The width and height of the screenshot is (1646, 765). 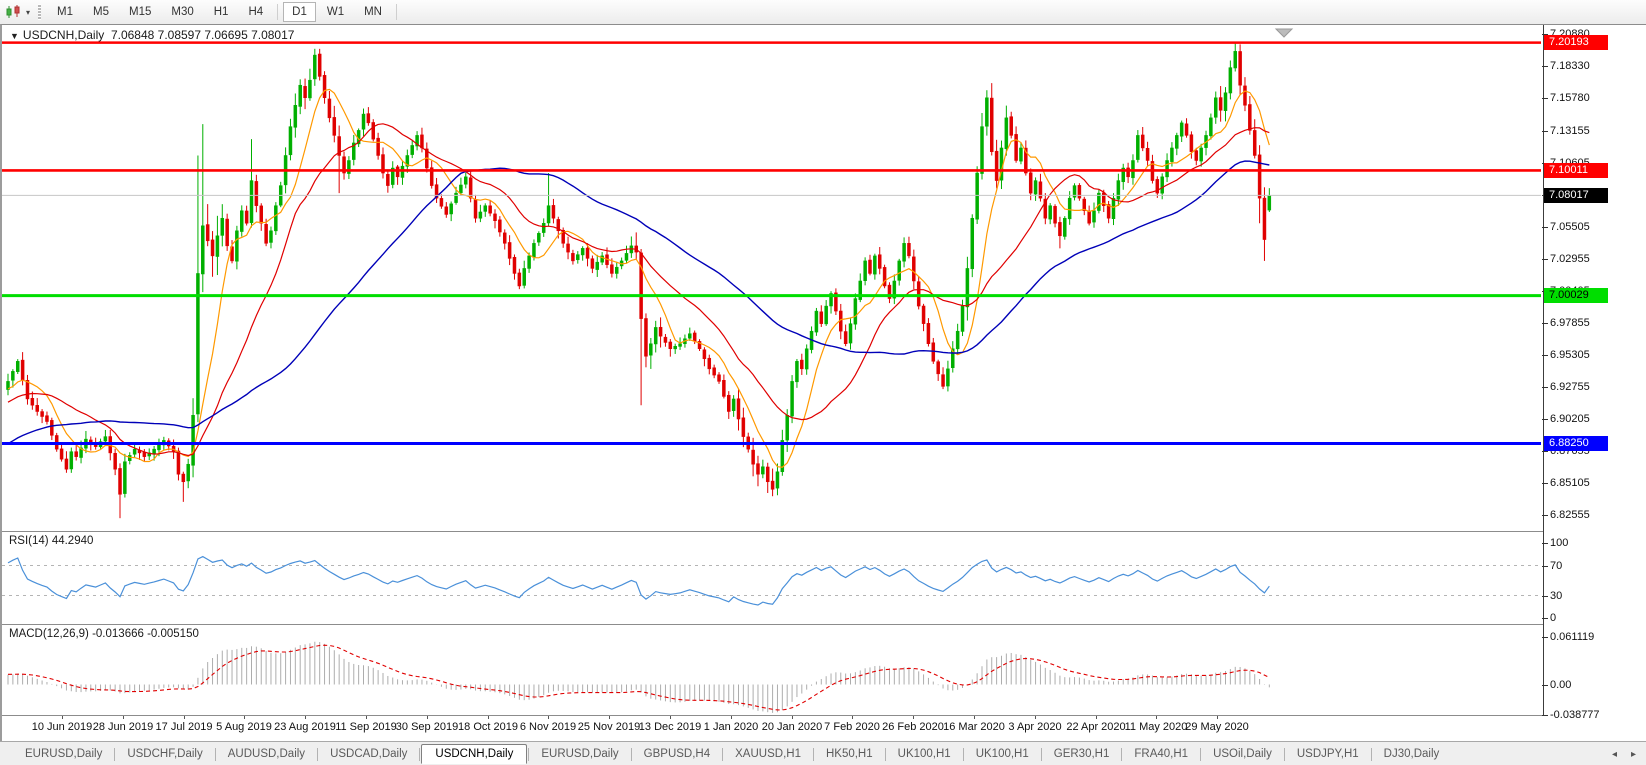 What do you see at coordinates (305, 727) in the screenshot?
I see `date-axis-label: 23 Aug 2019` at bounding box center [305, 727].